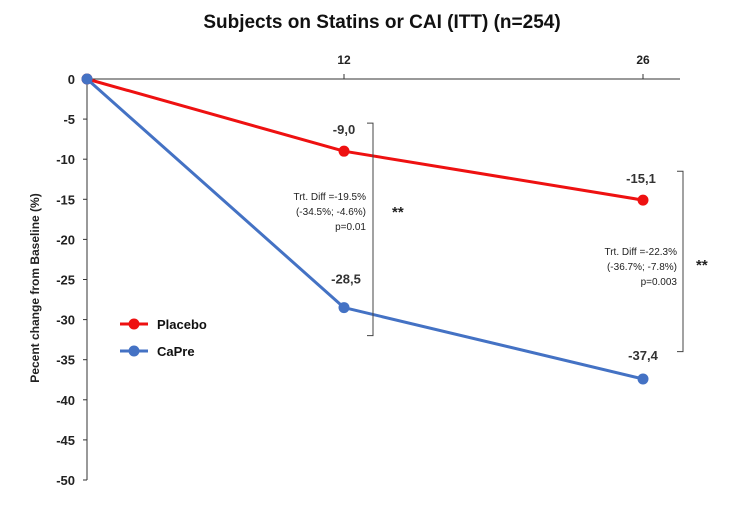  I want to click on annotation-text: (-34.5%; -4.6%), so click(331, 212).